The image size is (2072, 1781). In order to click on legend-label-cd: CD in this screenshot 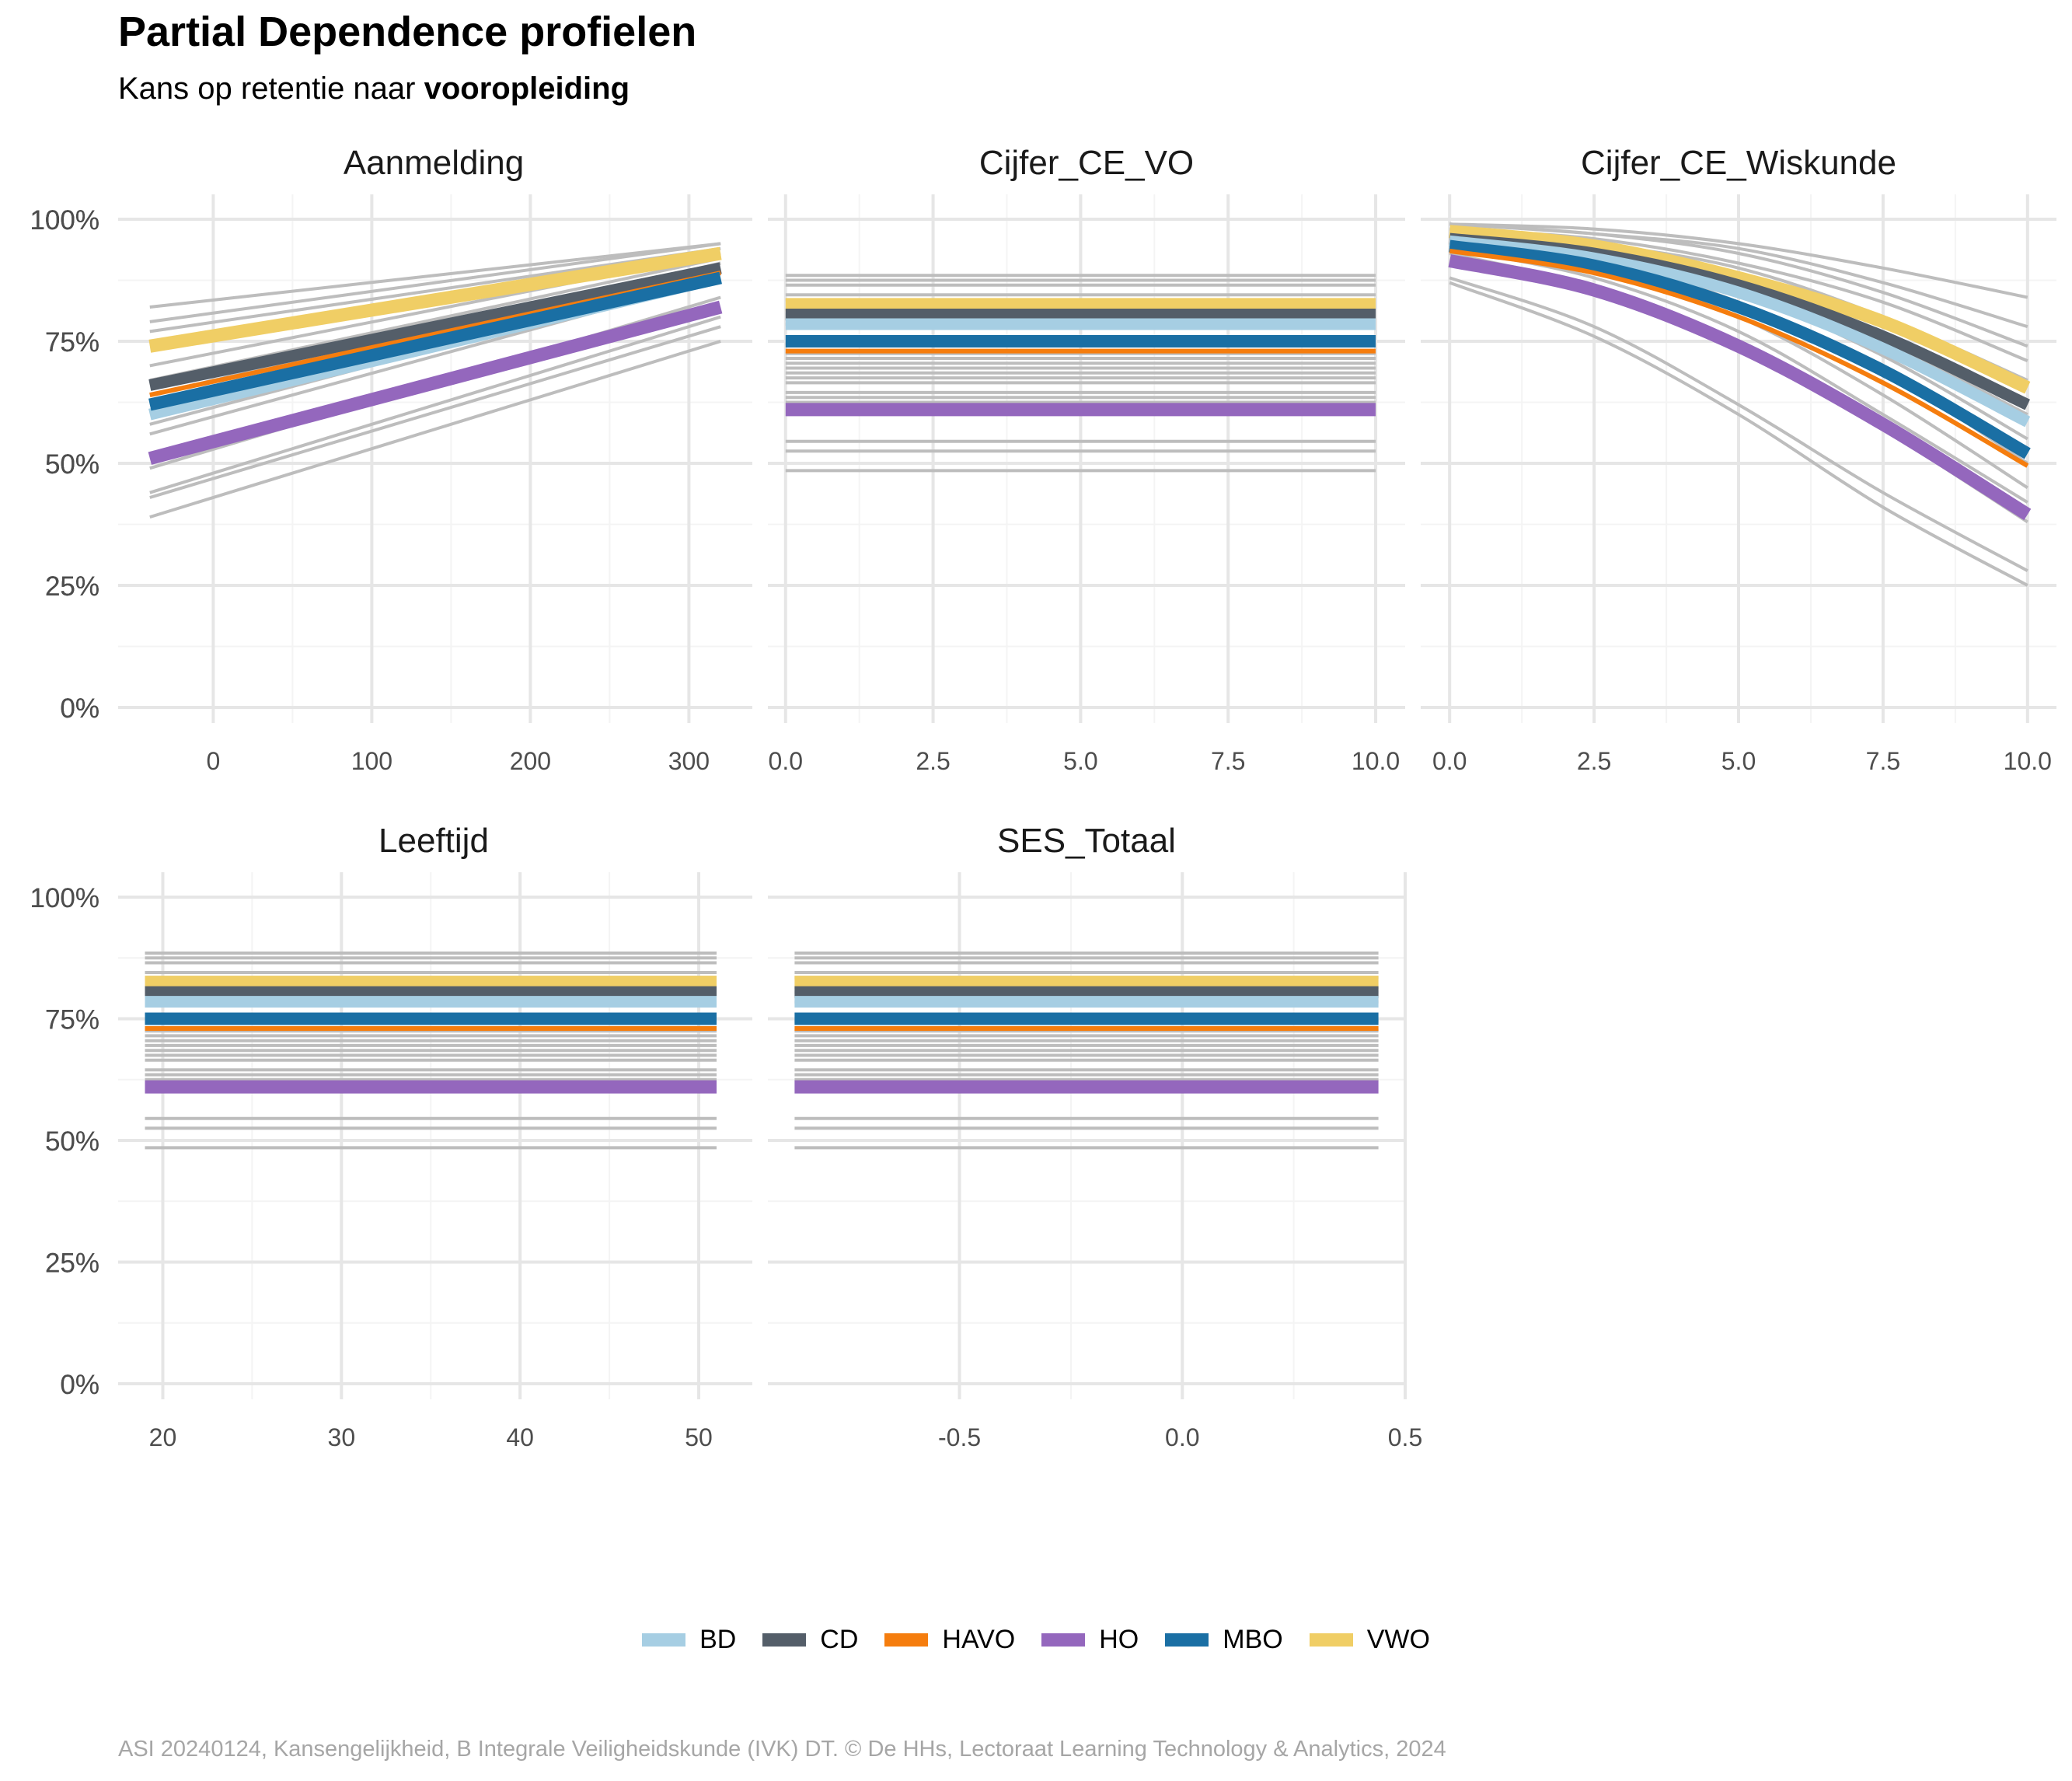, I will do `click(839, 1639)`.